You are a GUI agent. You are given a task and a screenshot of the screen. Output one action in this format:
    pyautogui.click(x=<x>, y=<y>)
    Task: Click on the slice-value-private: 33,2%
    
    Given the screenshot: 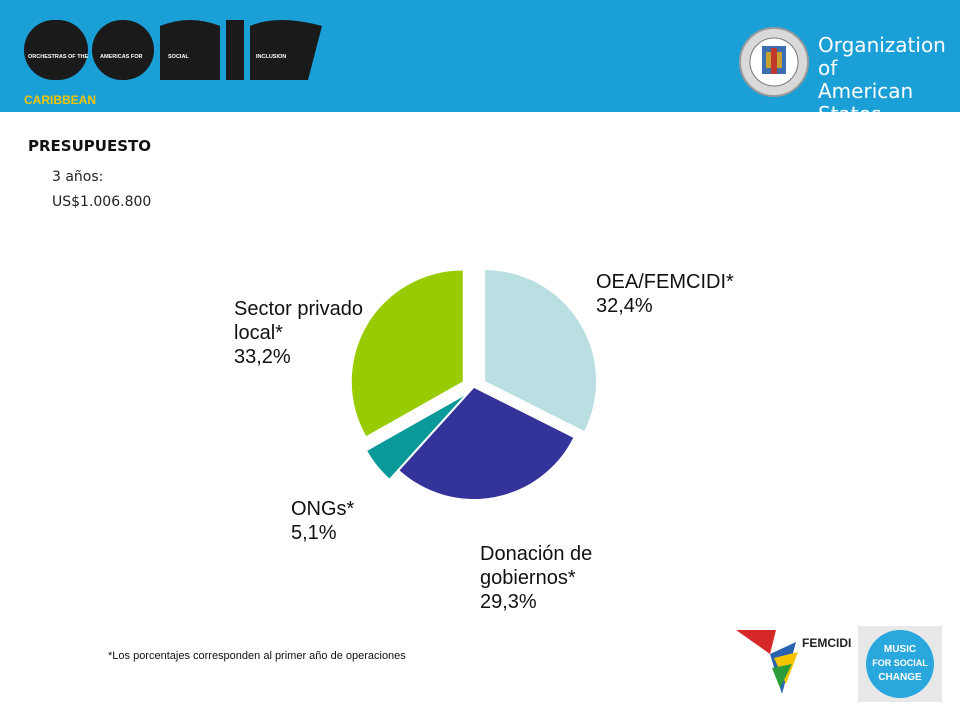 What is the action you would take?
    pyautogui.click(x=262, y=357)
    